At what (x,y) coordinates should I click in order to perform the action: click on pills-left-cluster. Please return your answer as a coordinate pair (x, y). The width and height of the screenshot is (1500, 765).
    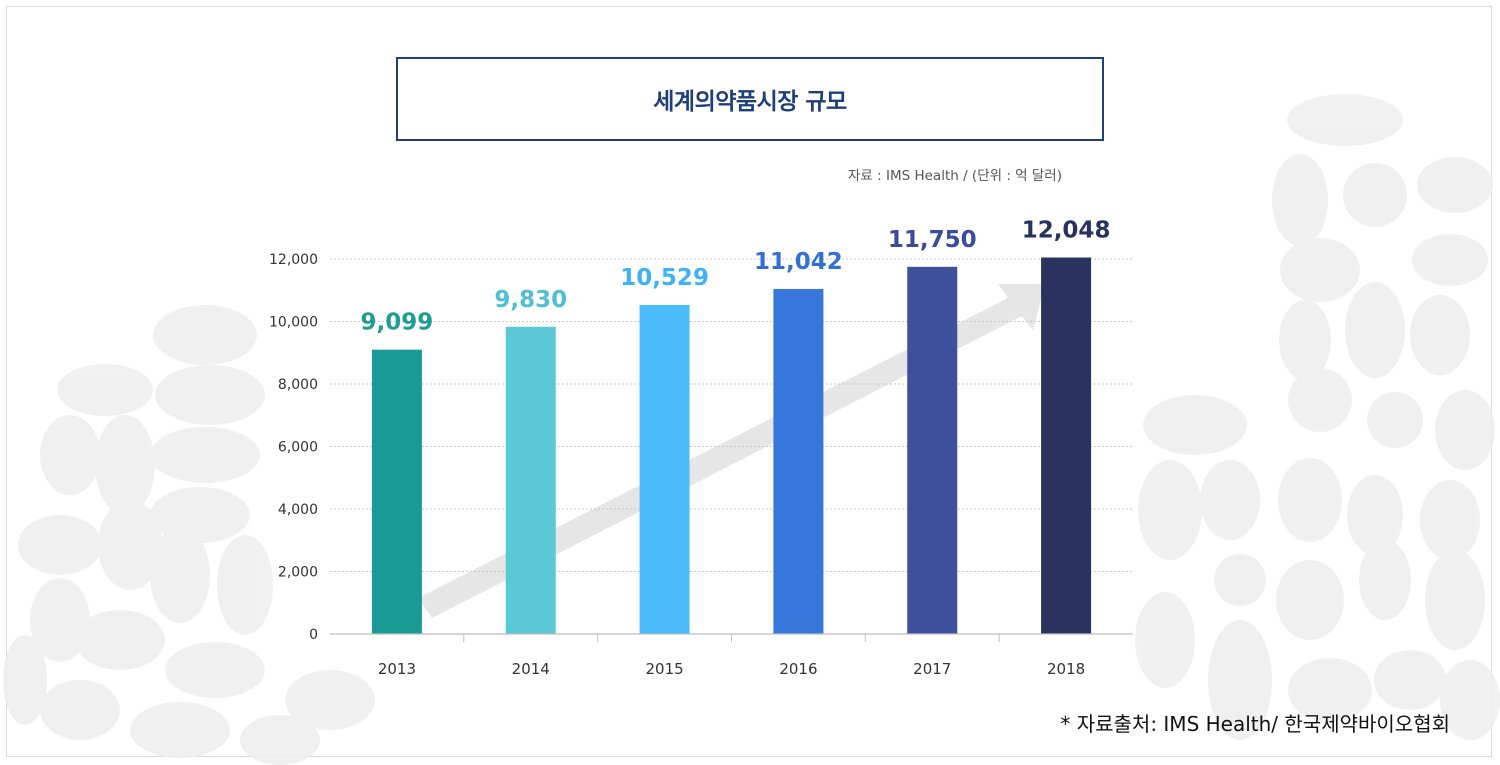
    Looking at the image, I should click on (189, 535).